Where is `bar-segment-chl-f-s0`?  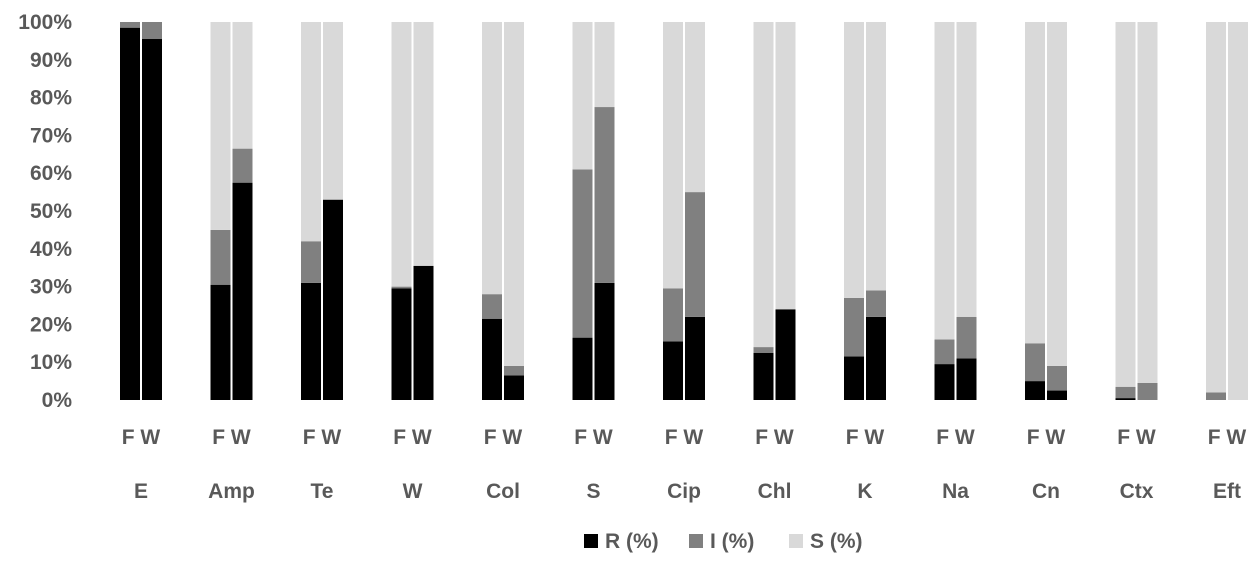 bar-segment-chl-f-s0 is located at coordinates (763, 376).